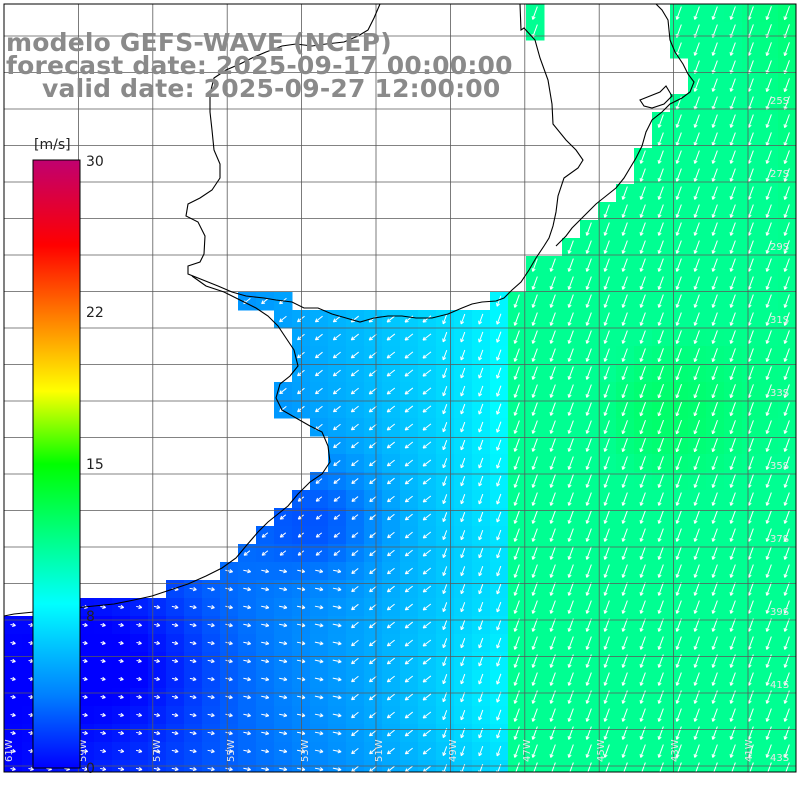 The width and height of the screenshot is (800, 800). What do you see at coordinates (779, 539) in the screenshot?
I see `latitude-label: 37S` at bounding box center [779, 539].